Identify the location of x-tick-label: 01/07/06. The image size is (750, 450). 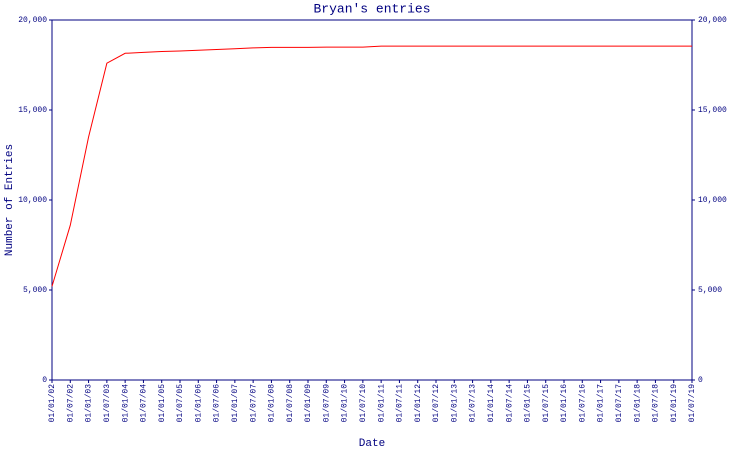
(217, 403).